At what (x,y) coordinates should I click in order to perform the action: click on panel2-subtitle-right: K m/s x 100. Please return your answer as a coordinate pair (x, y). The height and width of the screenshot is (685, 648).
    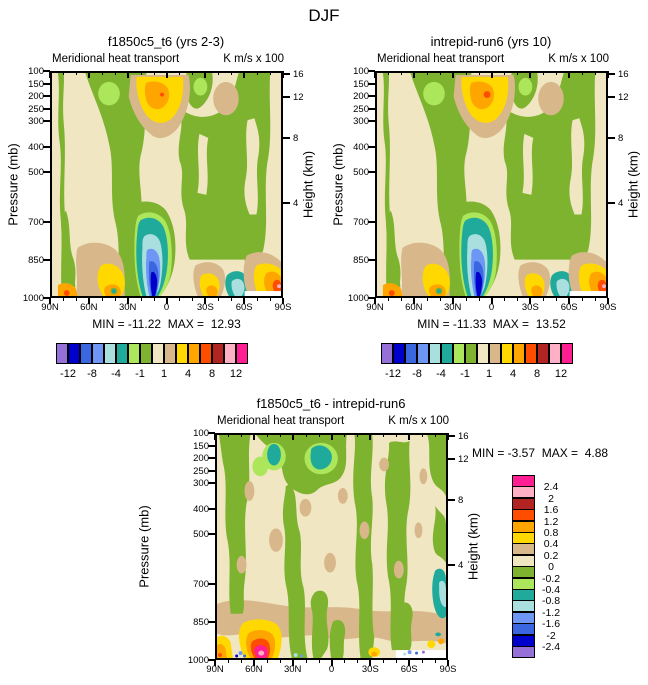
    Looking at the image, I should click on (578, 59).